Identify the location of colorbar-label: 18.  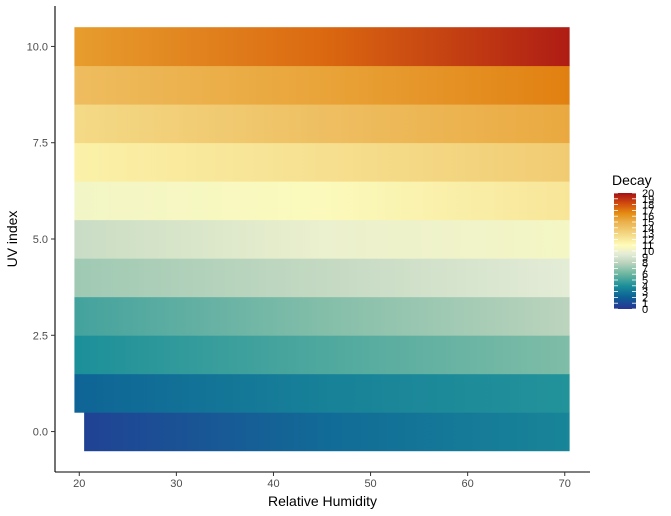
(648, 206).